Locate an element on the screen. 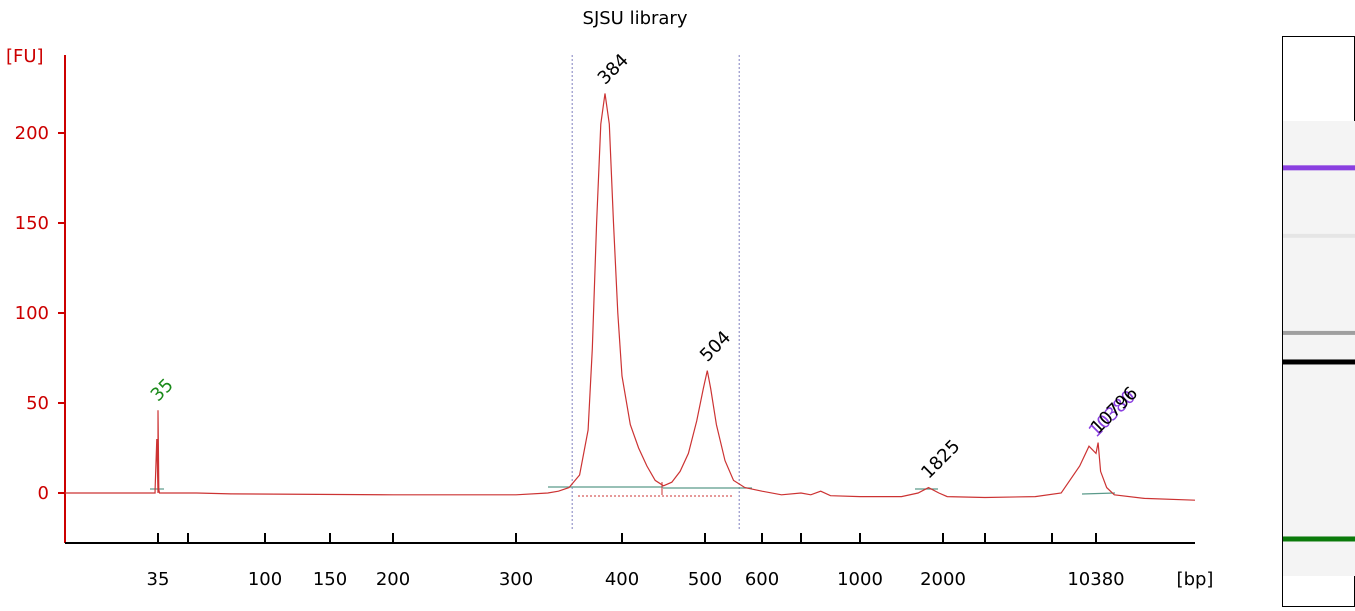 This screenshot has width=1355, height=611. peak-label: 1825 is located at coordinates (940, 459).